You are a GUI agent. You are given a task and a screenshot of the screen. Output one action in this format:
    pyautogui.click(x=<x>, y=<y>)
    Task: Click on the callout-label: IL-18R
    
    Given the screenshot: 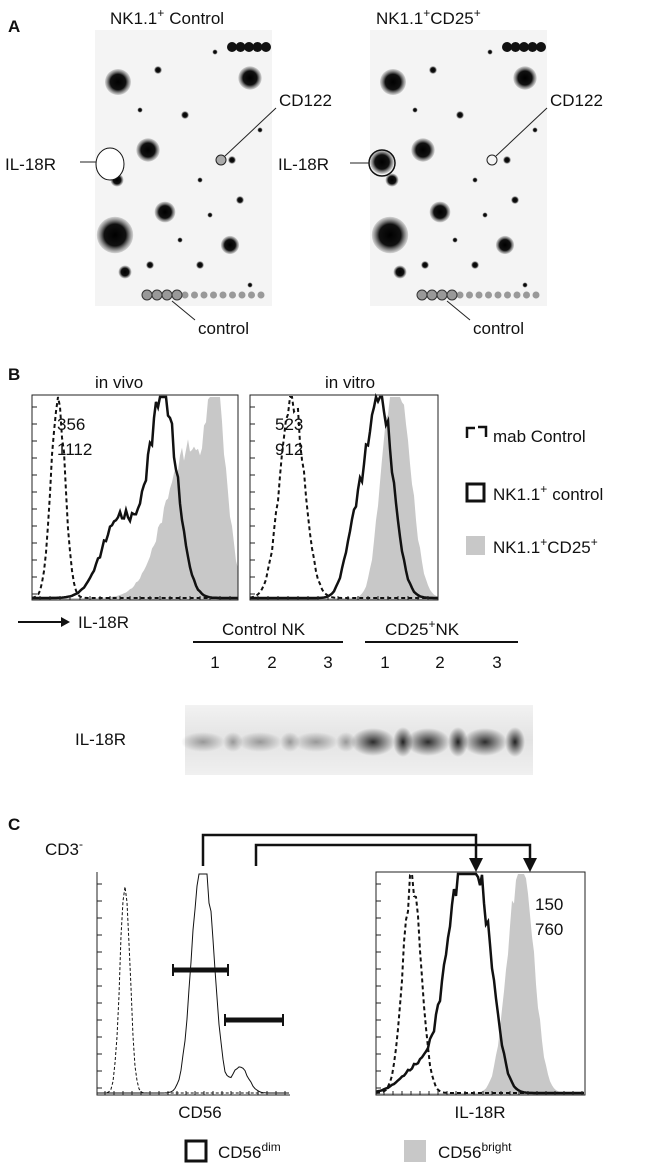 What is the action you would take?
    pyautogui.click(x=30, y=164)
    